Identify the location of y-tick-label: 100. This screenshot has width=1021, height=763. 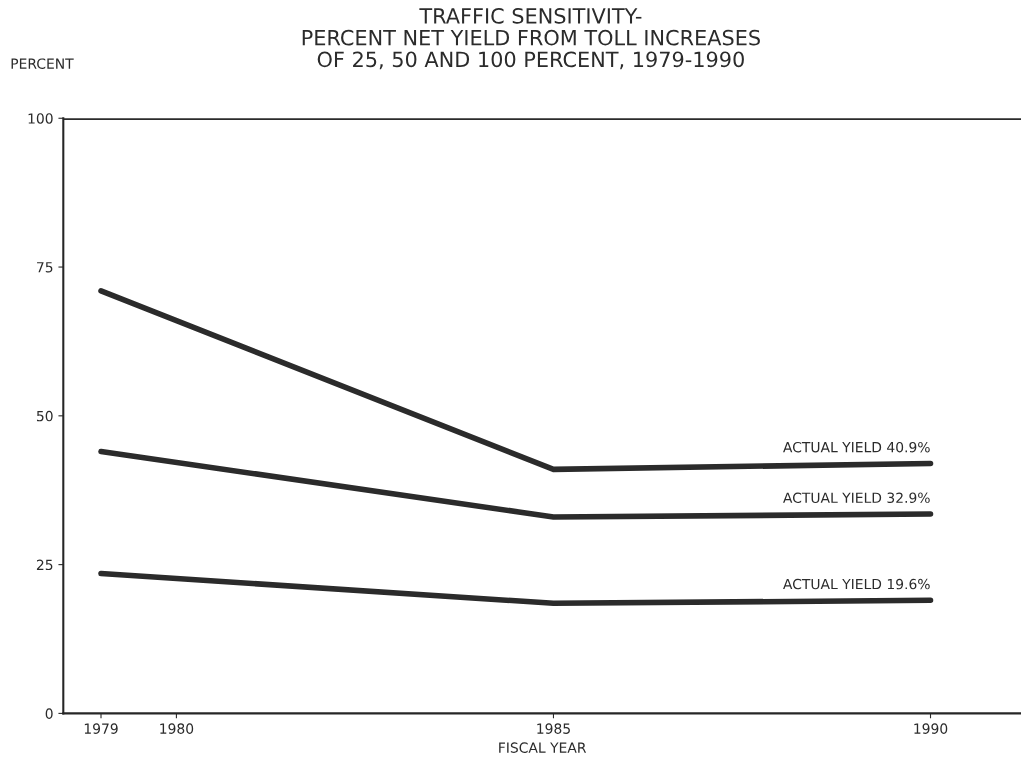
(40, 118).